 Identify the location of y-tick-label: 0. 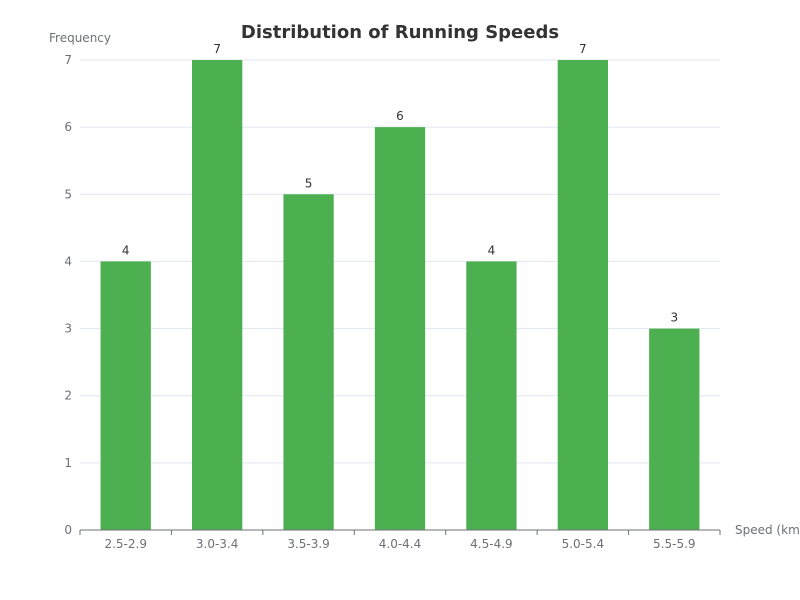
(68, 530).